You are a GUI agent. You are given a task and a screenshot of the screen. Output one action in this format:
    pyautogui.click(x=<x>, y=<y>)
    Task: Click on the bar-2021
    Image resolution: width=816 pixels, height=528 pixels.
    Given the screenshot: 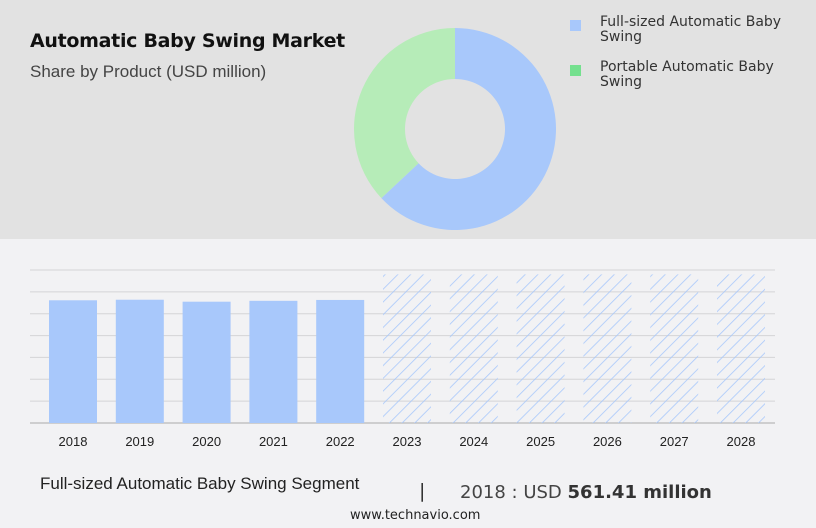 What is the action you would take?
    pyautogui.click(x=273, y=361)
    